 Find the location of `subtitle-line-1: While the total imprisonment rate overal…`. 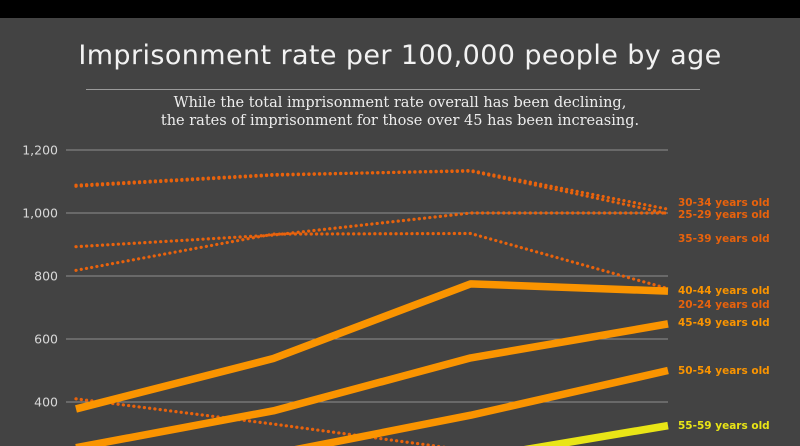

subtitle-line-1: While the total imprisonment rate overal… is located at coordinates (400, 103).